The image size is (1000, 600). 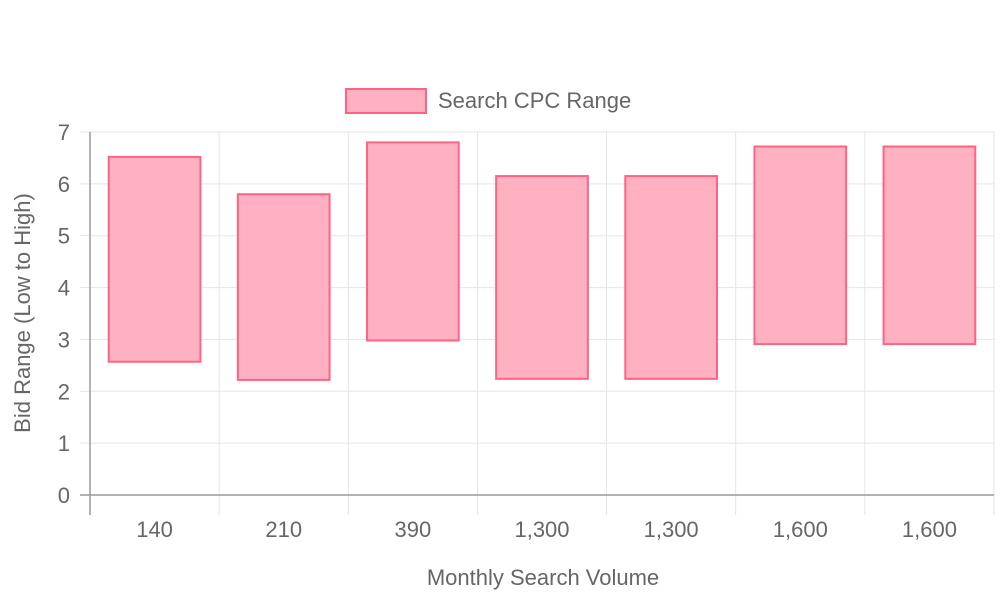 What do you see at coordinates (283, 529) in the screenshot?
I see `x-tick-label: 210` at bounding box center [283, 529].